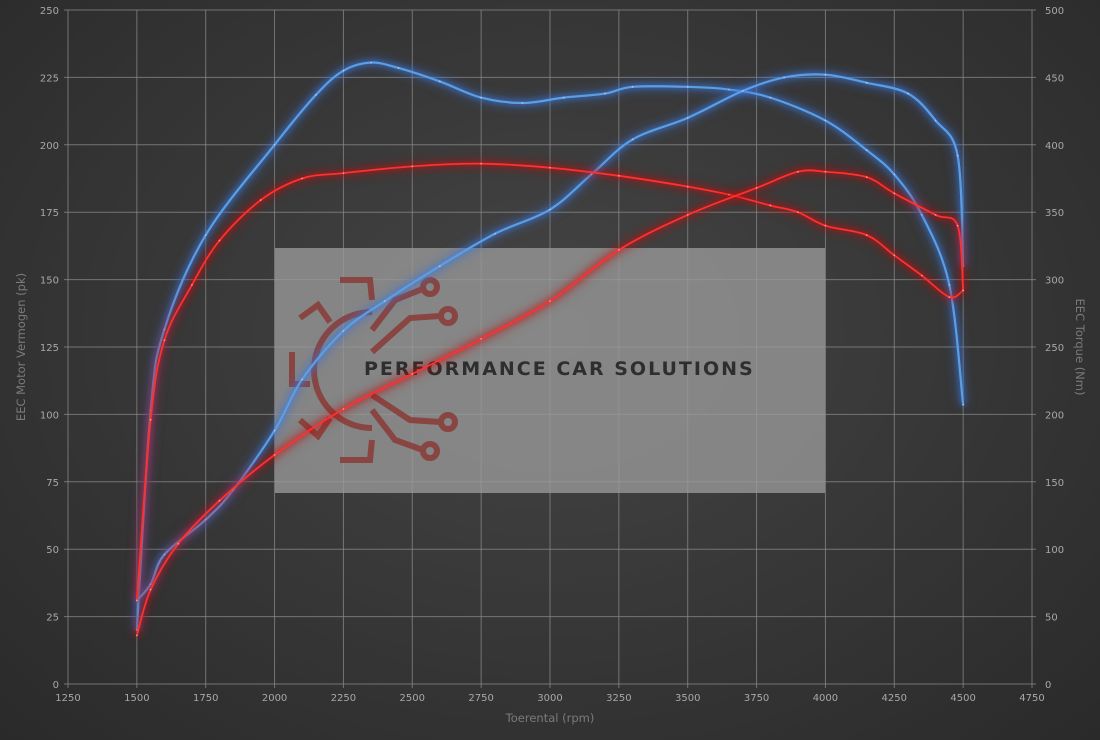 The height and width of the screenshot is (740, 1100). Describe the element at coordinates (205, 698) in the screenshot. I see `x-tick-label: 1750` at that location.